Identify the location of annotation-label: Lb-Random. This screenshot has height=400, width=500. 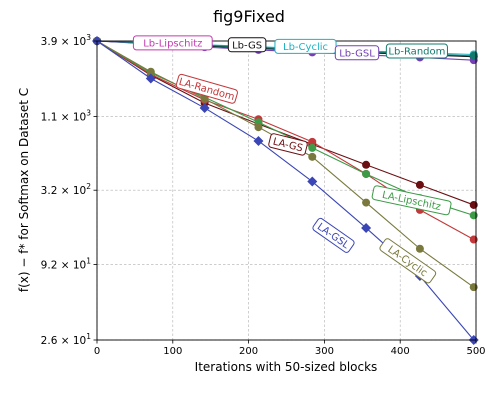
(416, 52).